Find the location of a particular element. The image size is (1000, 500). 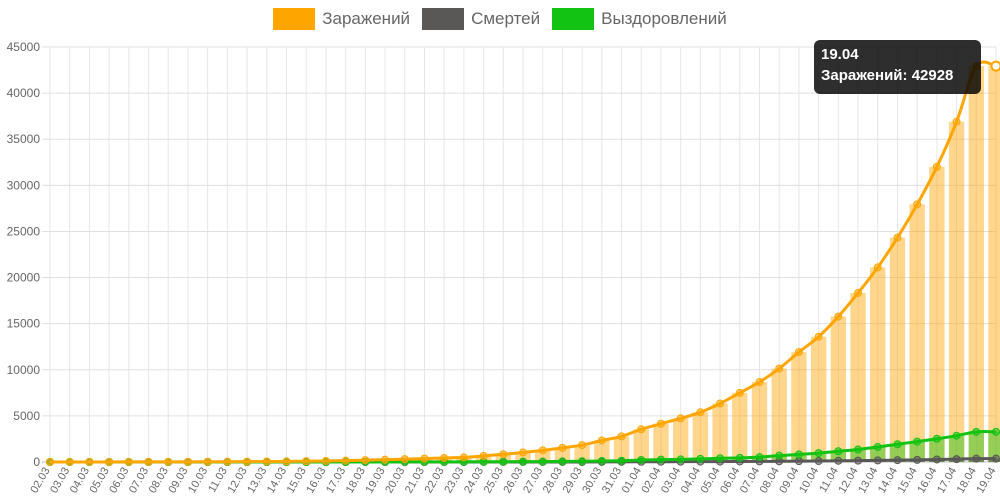

tooltip-label: Заражений: 42928 is located at coordinates (887, 75).